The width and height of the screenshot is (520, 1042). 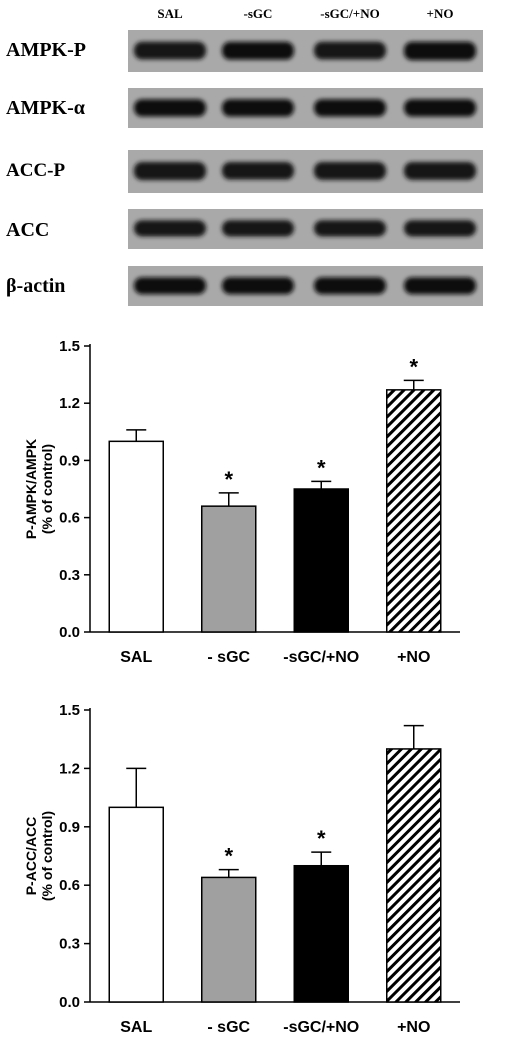 I want to click on blot-row-label: ACC, so click(x=27, y=230).